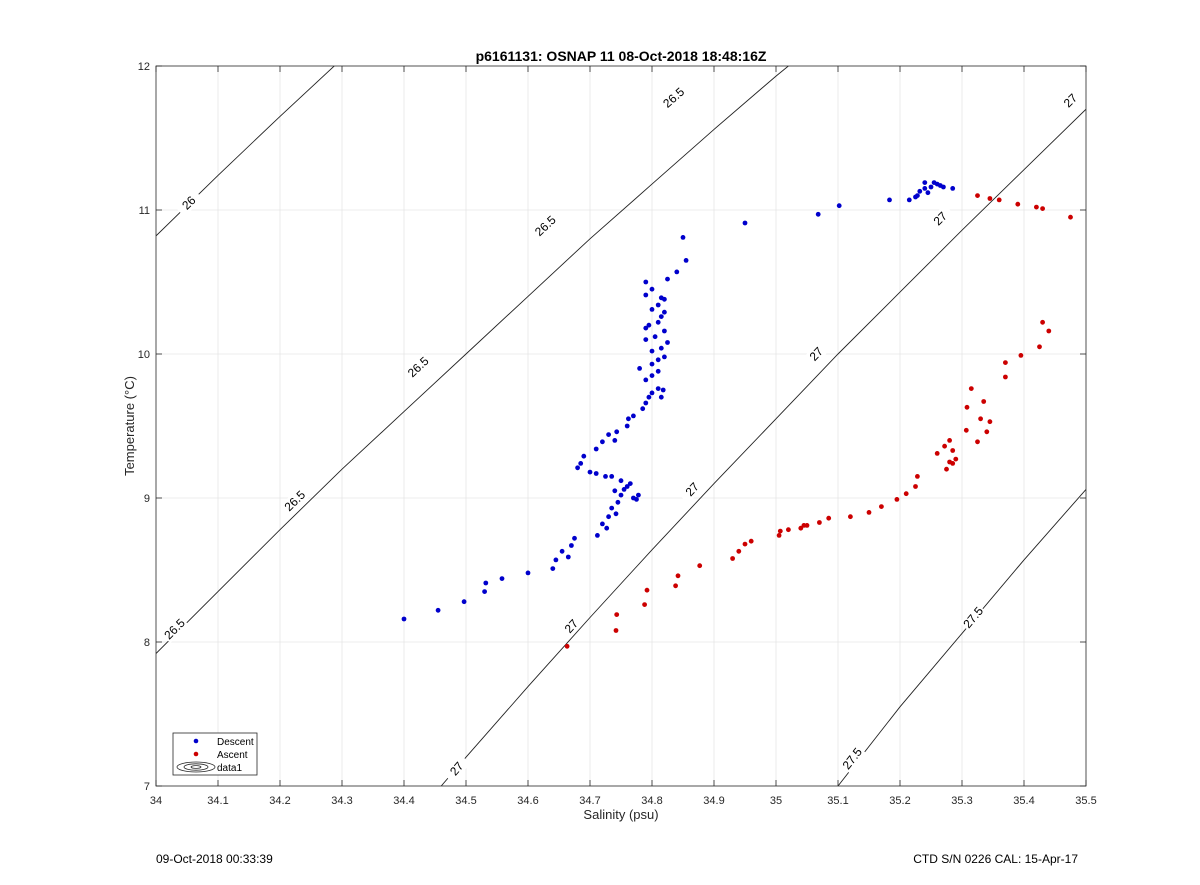  I want to click on legend: Descent Ascent data1, so click(215, 754).